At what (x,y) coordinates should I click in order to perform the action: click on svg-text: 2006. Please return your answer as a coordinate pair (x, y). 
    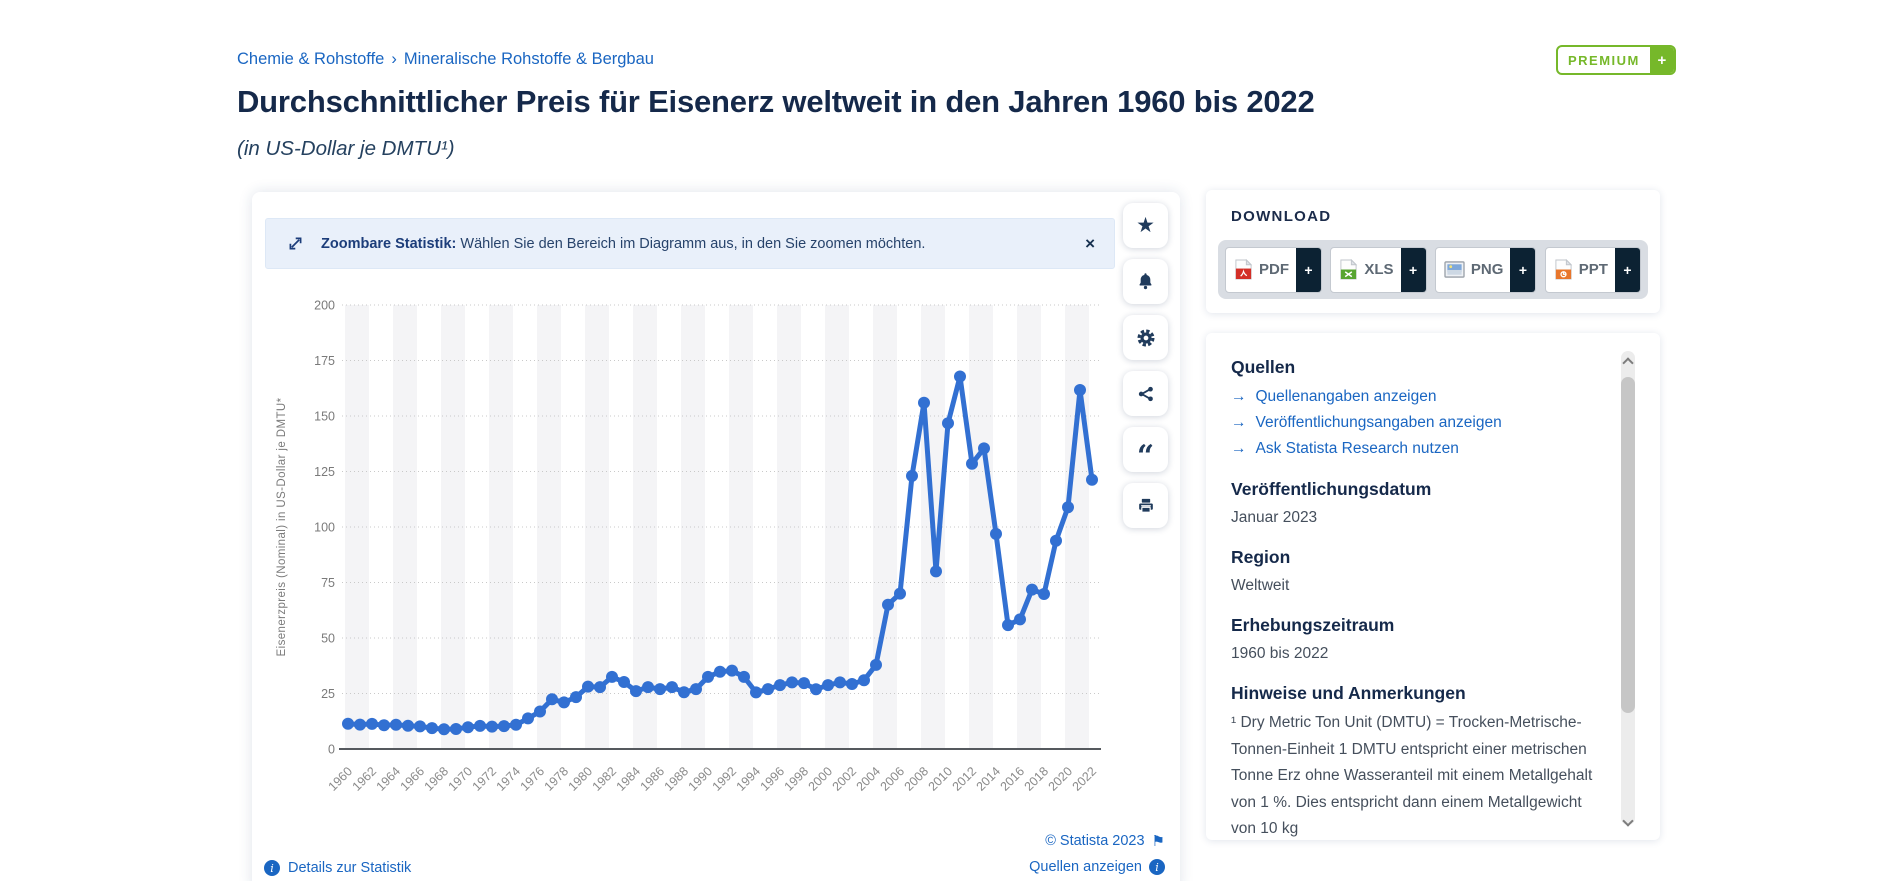
    Looking at the image, I should click on (893, 779).